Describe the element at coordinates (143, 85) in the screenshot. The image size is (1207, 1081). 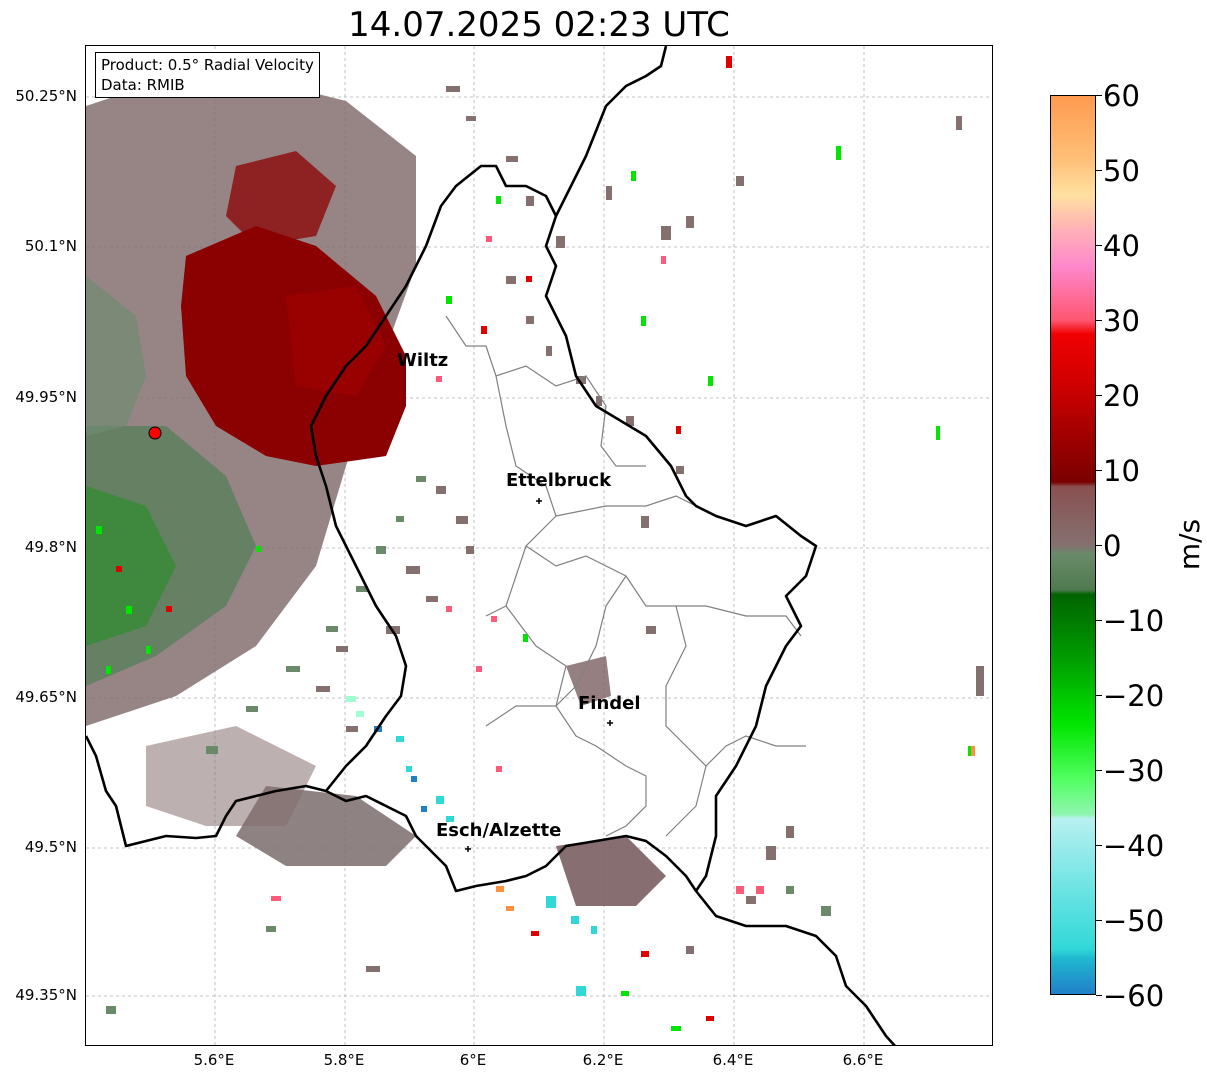
I see `data-source-label: Data: RMIB` at that location.